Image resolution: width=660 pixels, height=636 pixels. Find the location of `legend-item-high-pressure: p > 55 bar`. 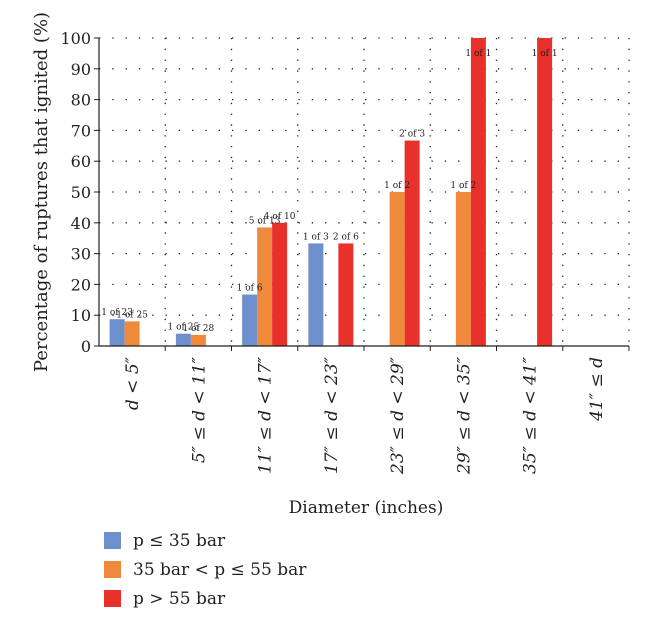

legend-item-high-pressure: p > 55 bar is located at coordinates (205, 598).